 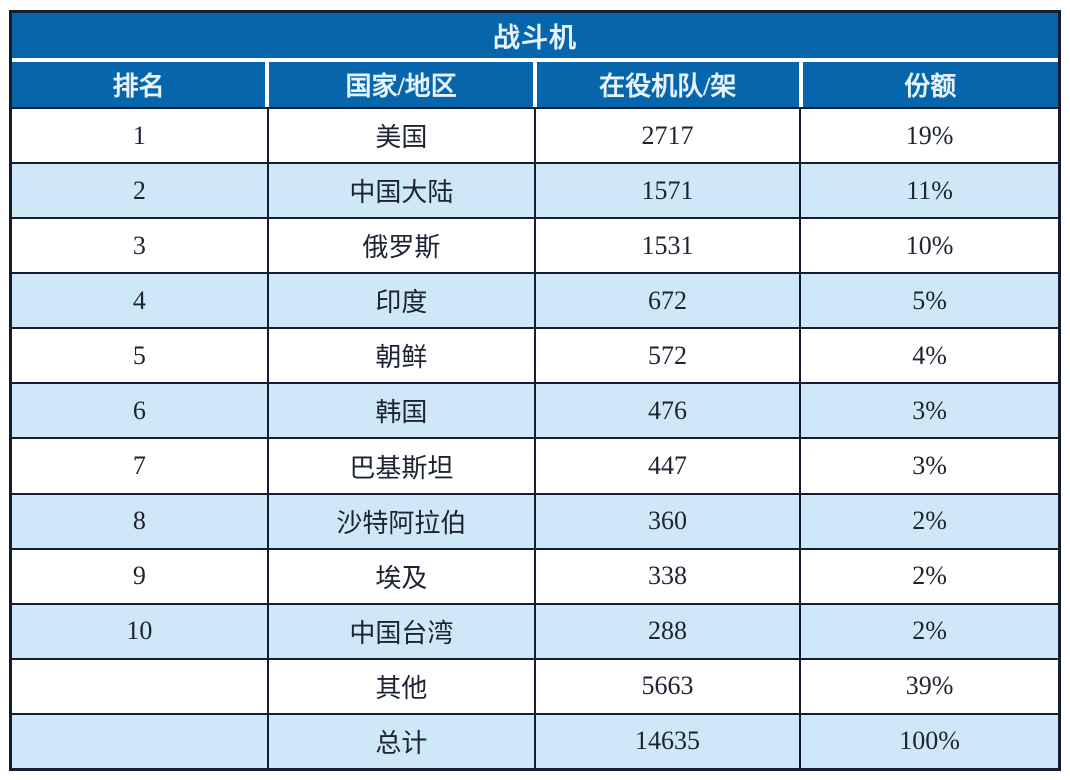 I want to click on cell-country_region: 中国大陆, so click(x=401, y=191).